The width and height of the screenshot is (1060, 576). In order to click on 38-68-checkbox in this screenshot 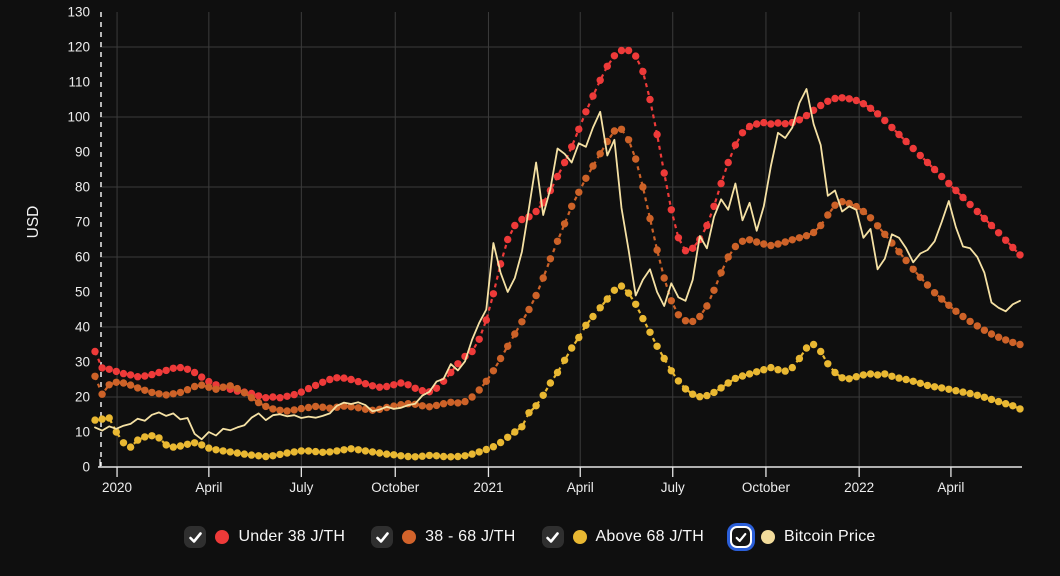, I will do `click(382, 537)`.